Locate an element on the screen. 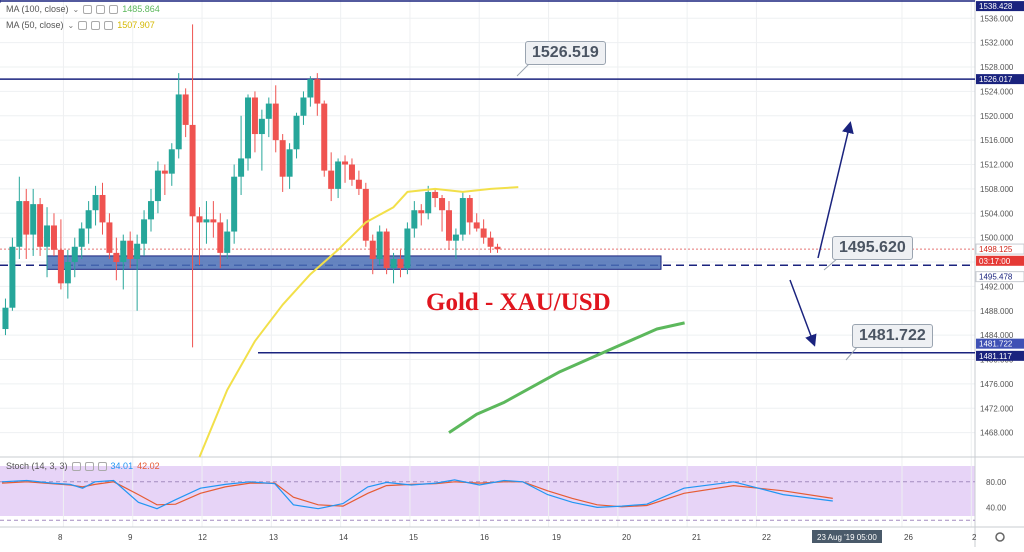 This screenshot has height=552, width=1024. chart-title: Gold - XAU/USD is located at coordinates (518, 302).